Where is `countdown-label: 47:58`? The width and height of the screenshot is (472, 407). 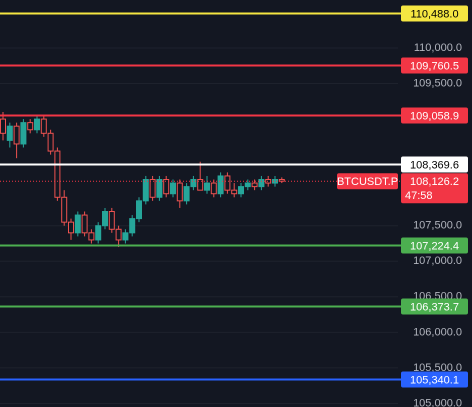 countdown-label: 47:58 is located at coordinates (419, 196).